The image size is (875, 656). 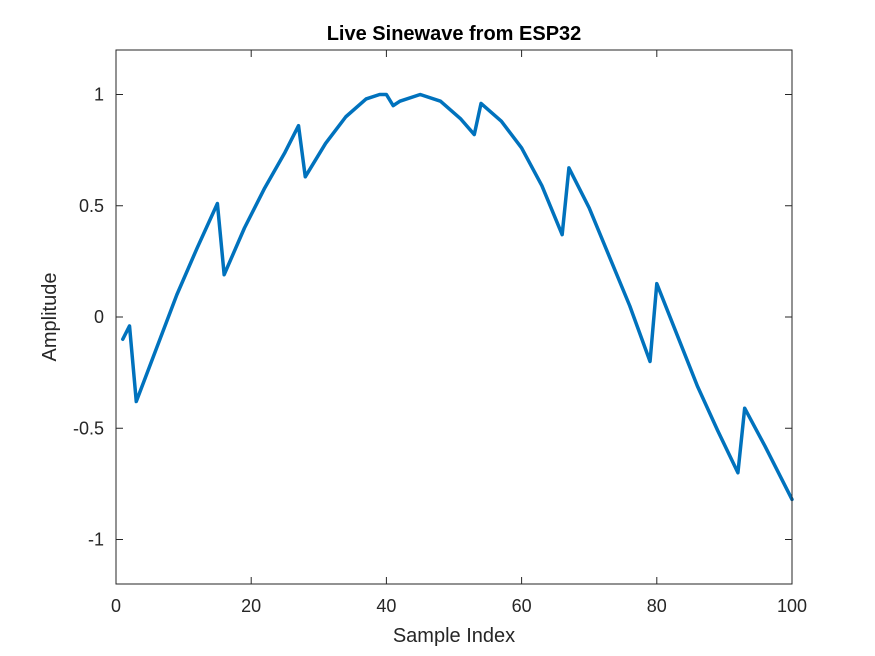 What do you see at coordinates (454, 636) in the screenshot?
I see `x-axis-label: Sample Index` at bounding box center [454, 636].